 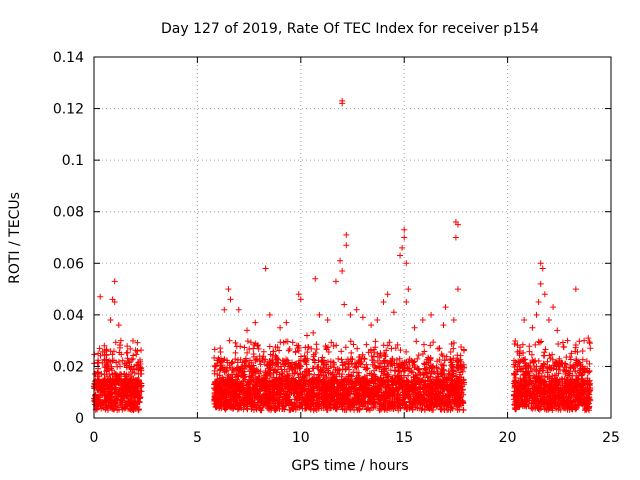 What do you see at coordinates (611, 438) in the screenshot?
I see `x-tick-label: 25` at bounding box center [611, 438].